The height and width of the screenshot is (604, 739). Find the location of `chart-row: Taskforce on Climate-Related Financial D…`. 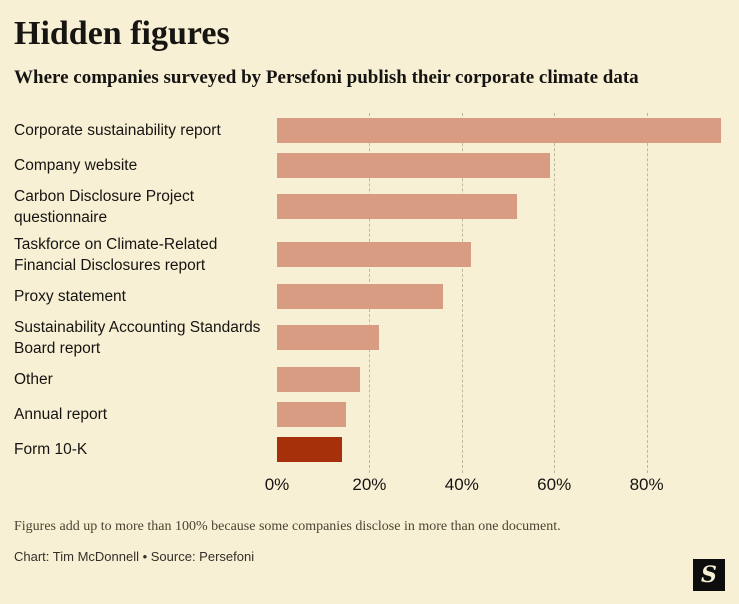

chart-row: Taskforce on Climate-Related Financial D… is located at coordinates (376, 255).